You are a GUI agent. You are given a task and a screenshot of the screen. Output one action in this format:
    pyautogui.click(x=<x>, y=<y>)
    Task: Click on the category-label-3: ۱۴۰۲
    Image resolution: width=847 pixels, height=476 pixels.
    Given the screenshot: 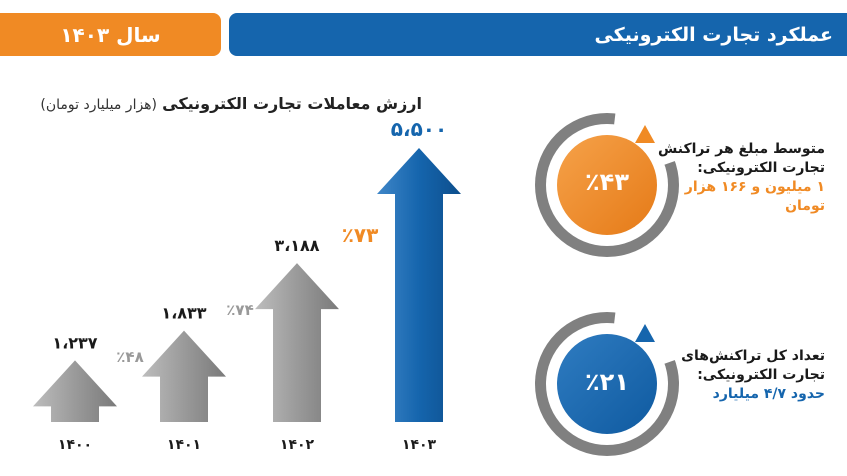 What is the action you would take?
    pyautogui.click(x=297, y=445)
    